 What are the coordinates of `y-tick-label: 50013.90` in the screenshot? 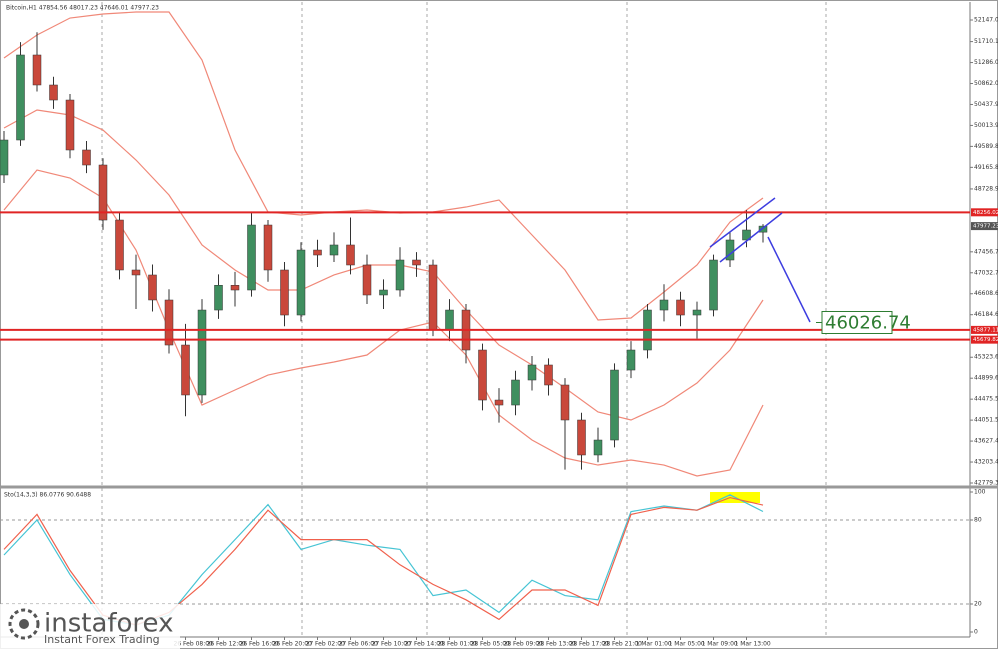 It's located at (986, 125).